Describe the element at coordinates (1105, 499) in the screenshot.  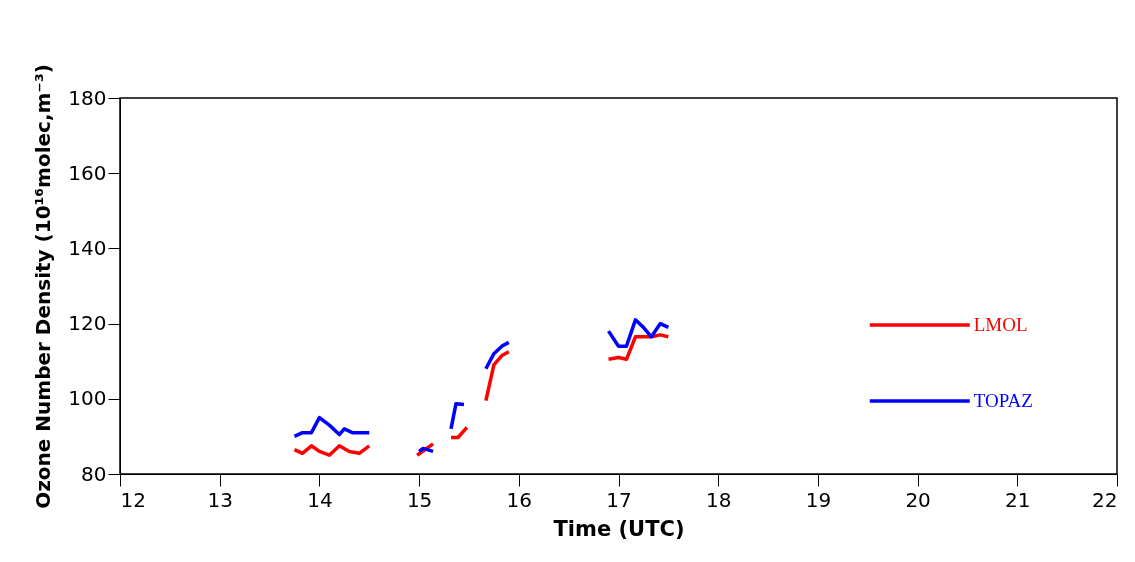
I see `x-tick-label: 22` at that location.